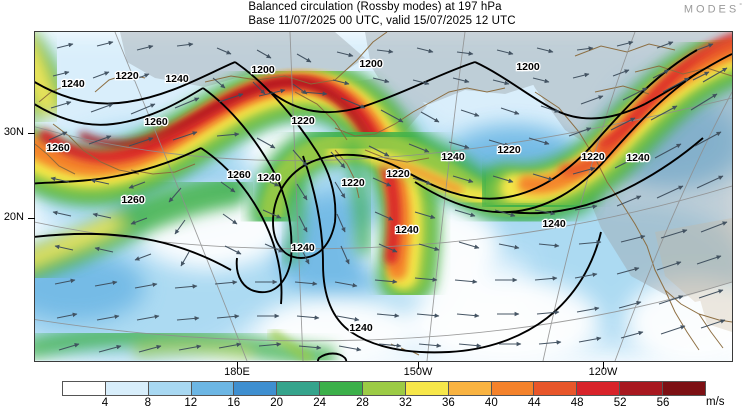 Image resolution: width=750 pixels, height=409 pixels. I want to click on colorbar-tick: 40, so click(491, 403).